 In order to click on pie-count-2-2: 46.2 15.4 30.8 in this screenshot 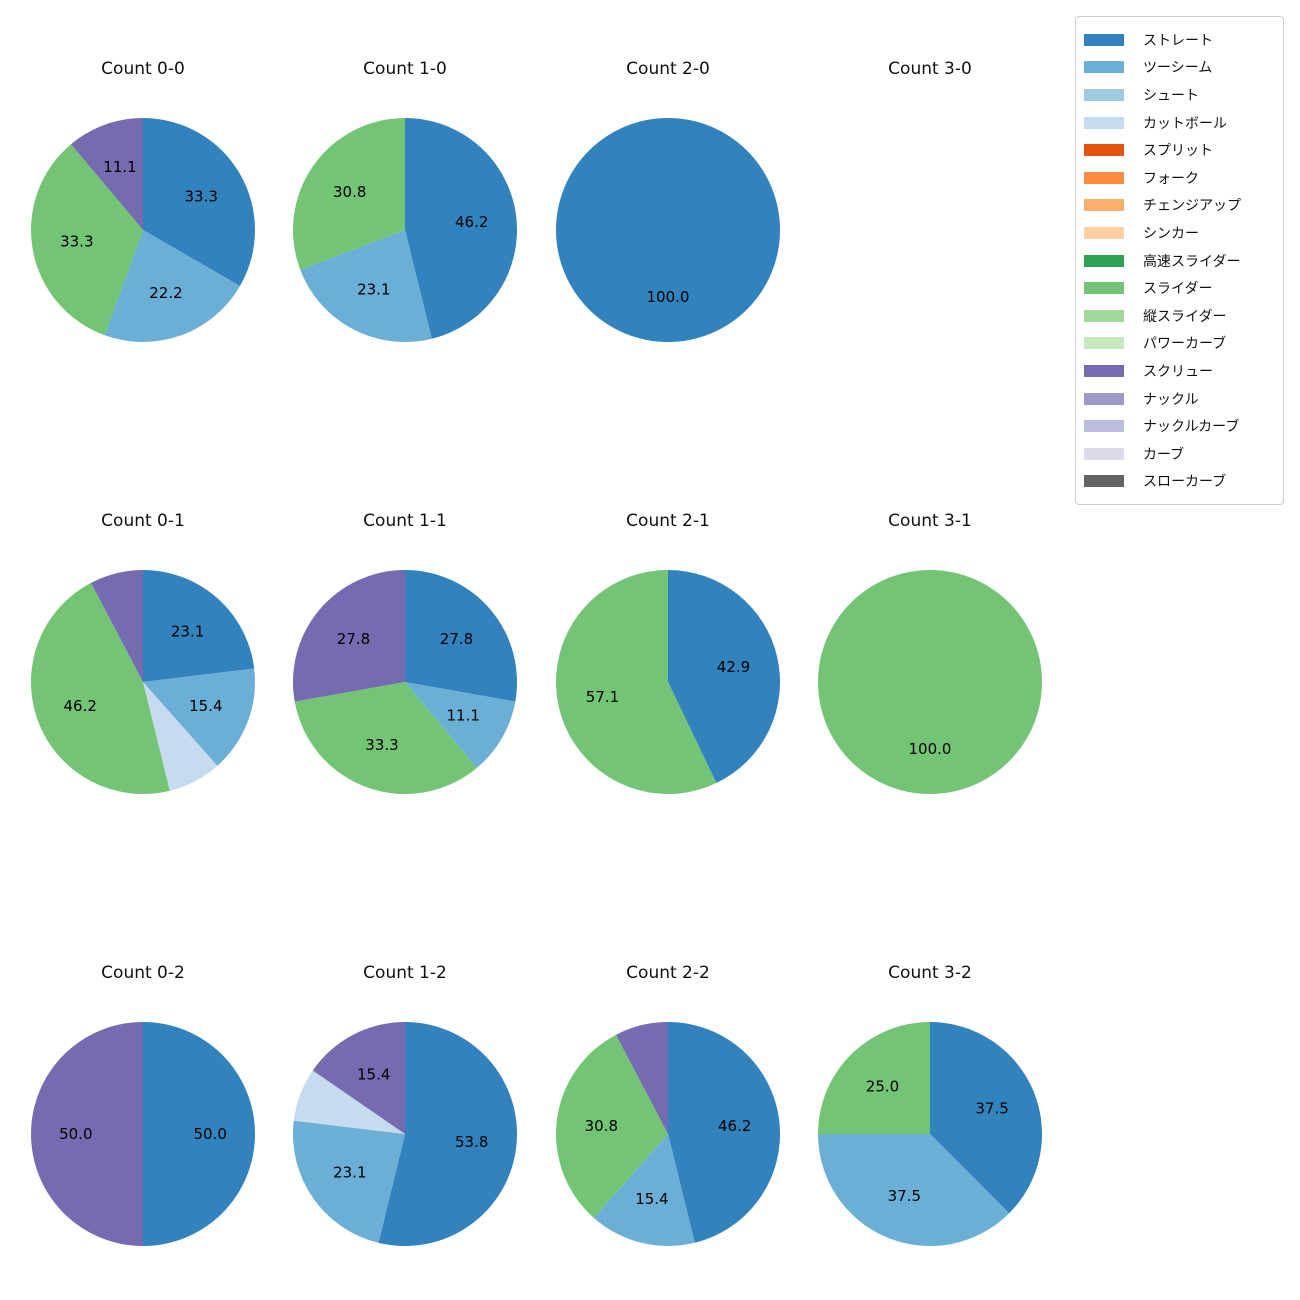, I will do `click(668, 1134)`.